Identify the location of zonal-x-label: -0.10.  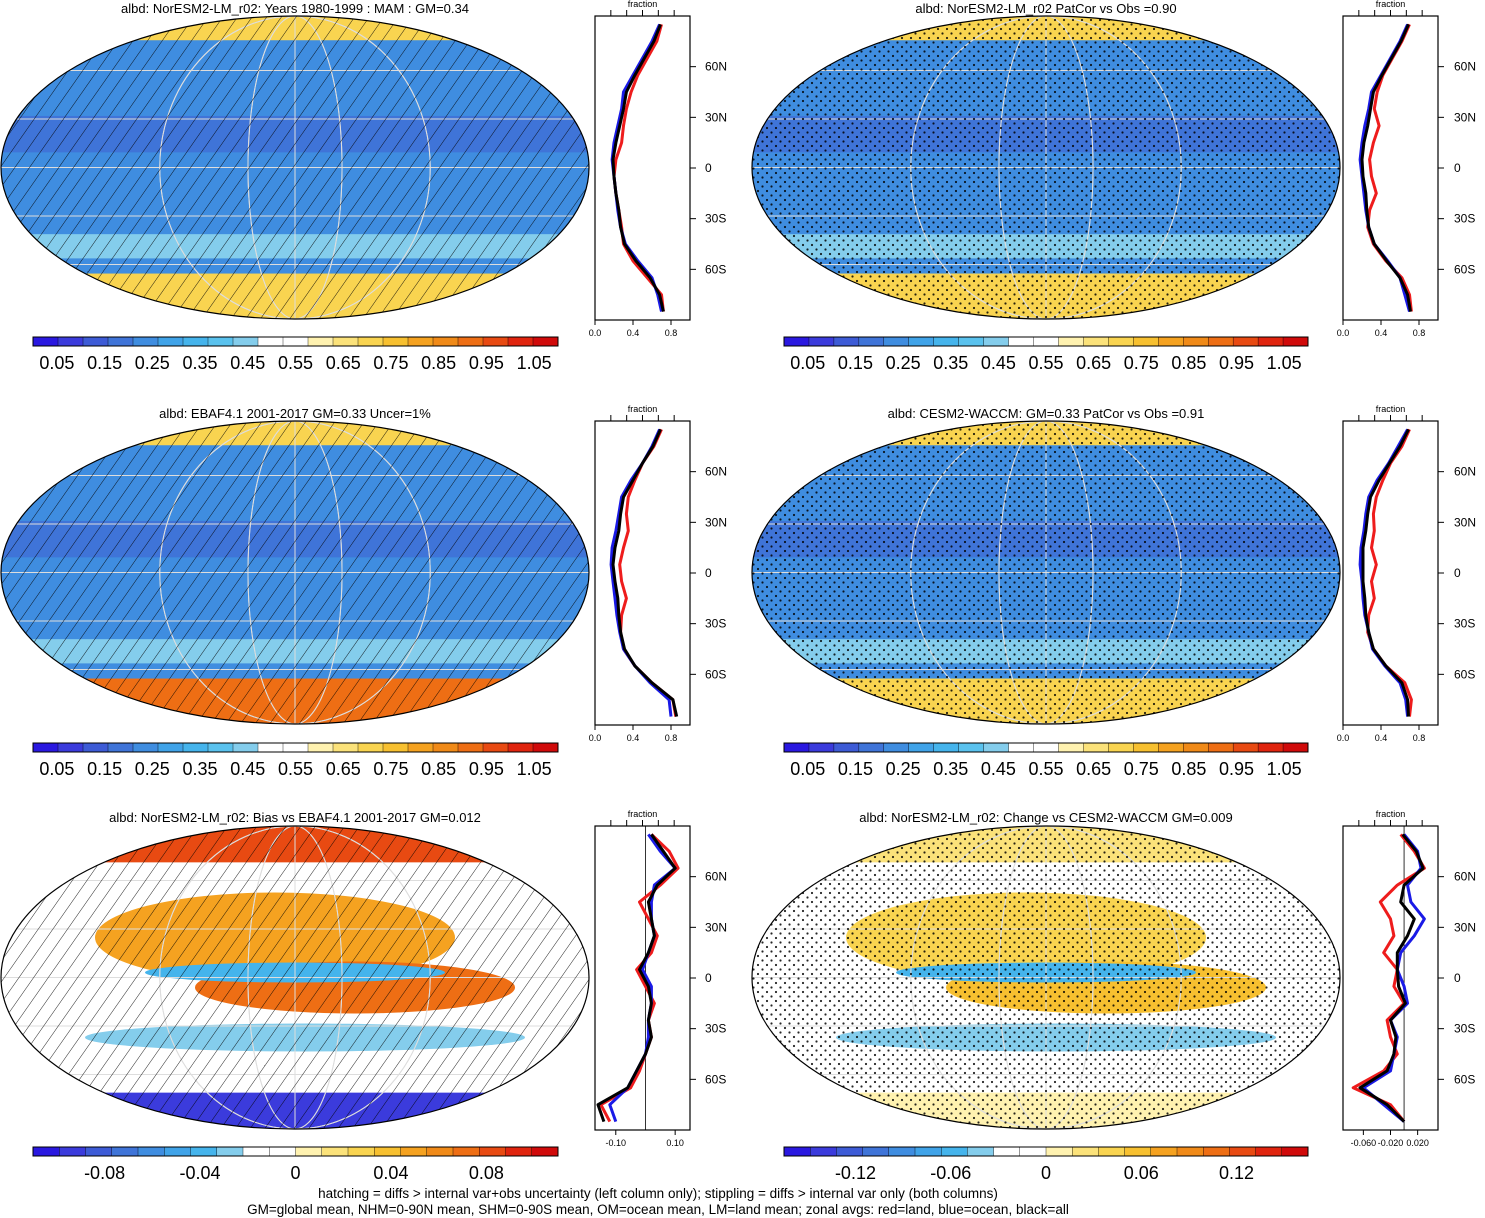
(616, 1143).